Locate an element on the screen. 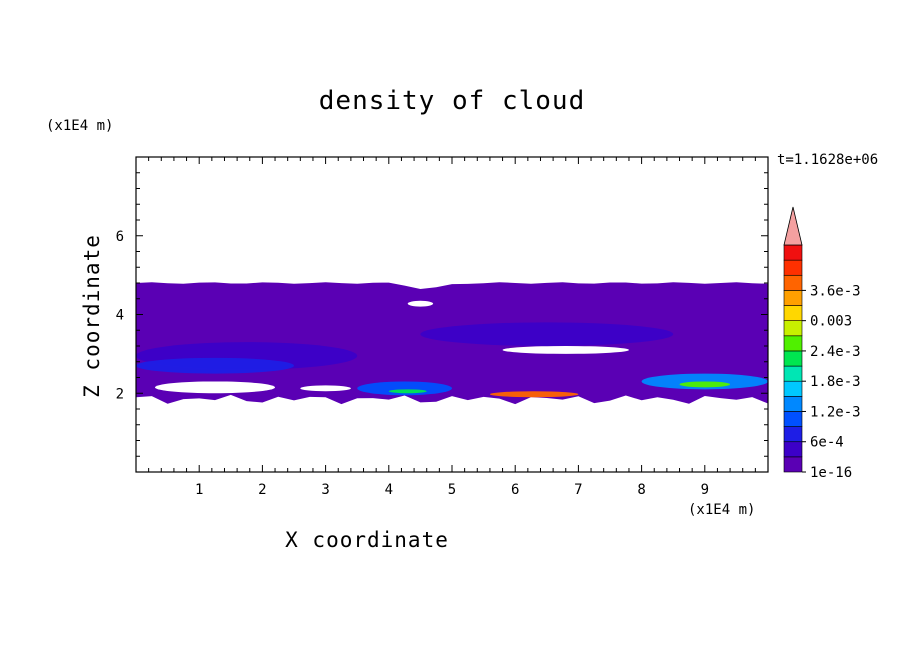  x-axis-unit: (x1E4 m) is located at coordinates (722, 510).